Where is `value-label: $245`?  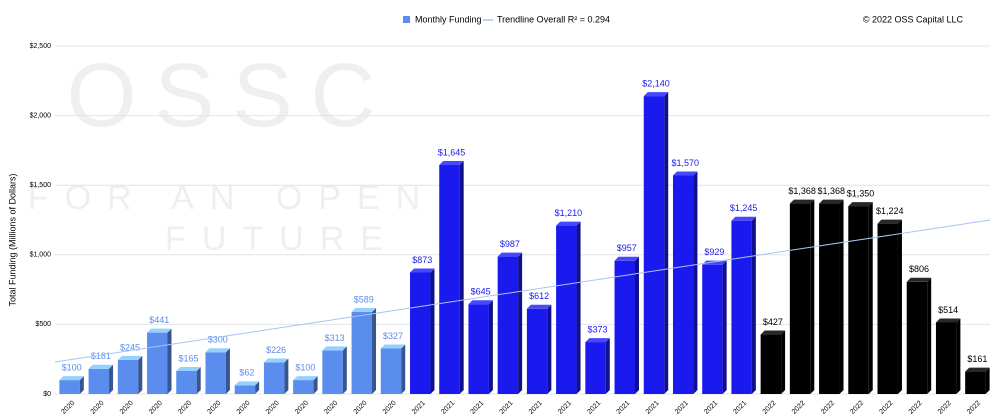 value-label: $245 is located at coordinates (130, 347).